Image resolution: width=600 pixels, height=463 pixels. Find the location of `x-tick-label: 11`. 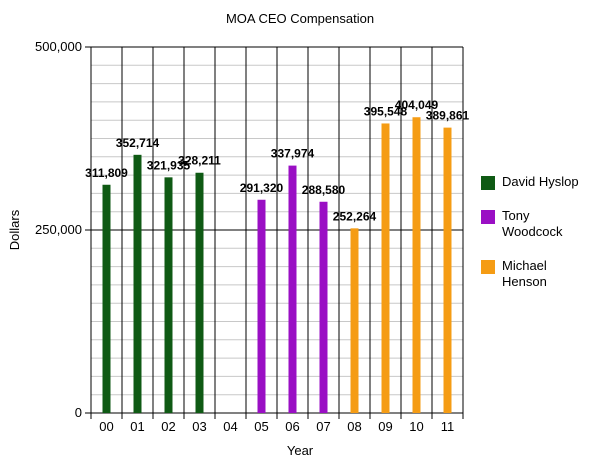

x-tick-label: 11 is located at coordinates (448, 426).